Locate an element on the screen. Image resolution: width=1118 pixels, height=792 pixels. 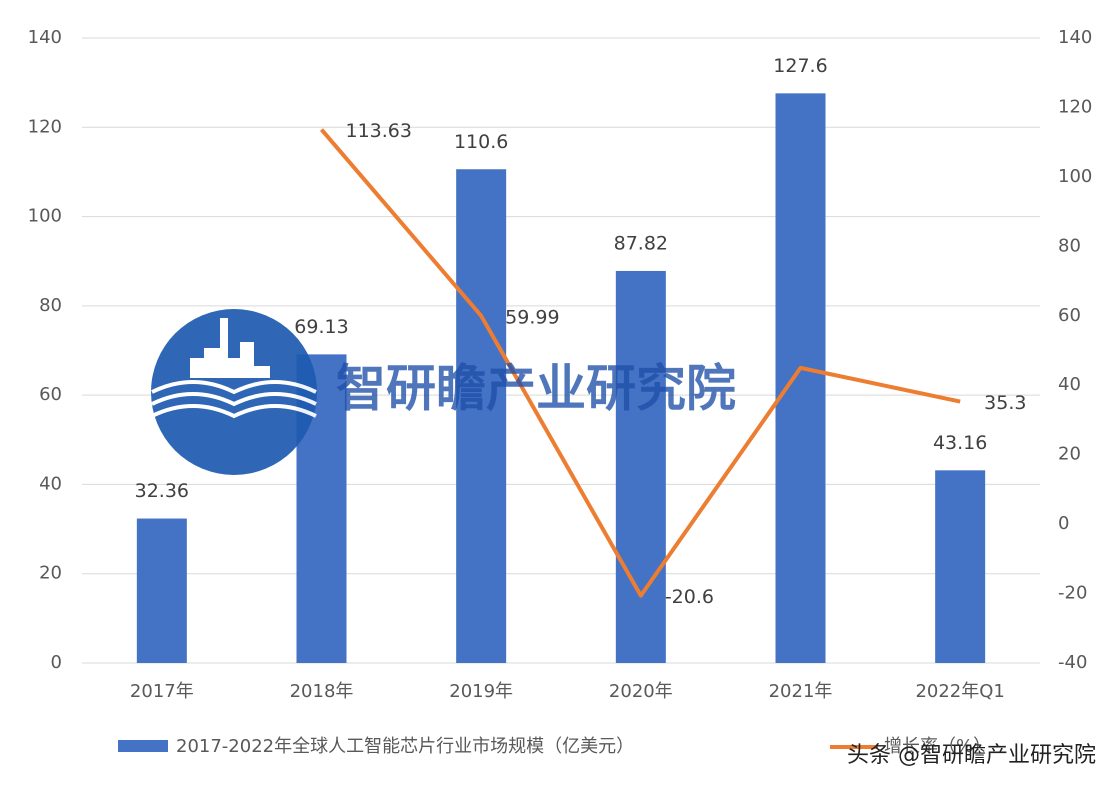
legend-swatch is located at coordinates (143, 746).